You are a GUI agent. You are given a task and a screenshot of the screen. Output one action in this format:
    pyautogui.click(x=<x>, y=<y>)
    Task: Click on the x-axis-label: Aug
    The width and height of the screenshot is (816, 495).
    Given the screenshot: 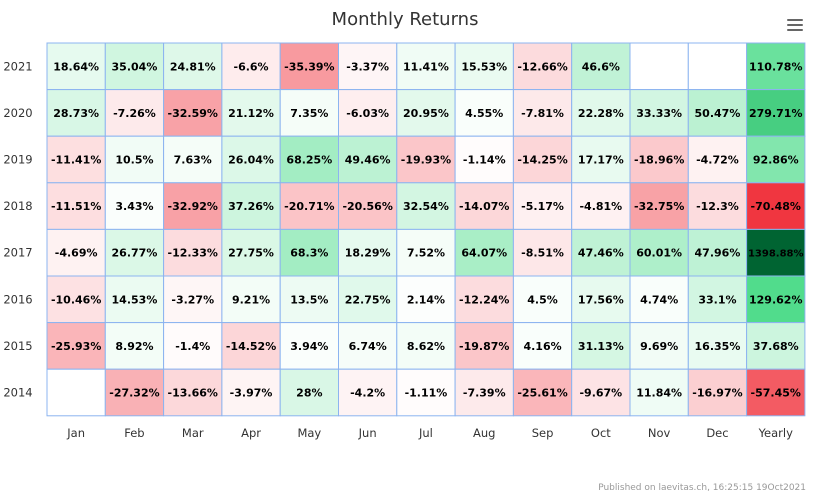 What is the action you would take?
    pyautogui.click(x=484, y=433)
    